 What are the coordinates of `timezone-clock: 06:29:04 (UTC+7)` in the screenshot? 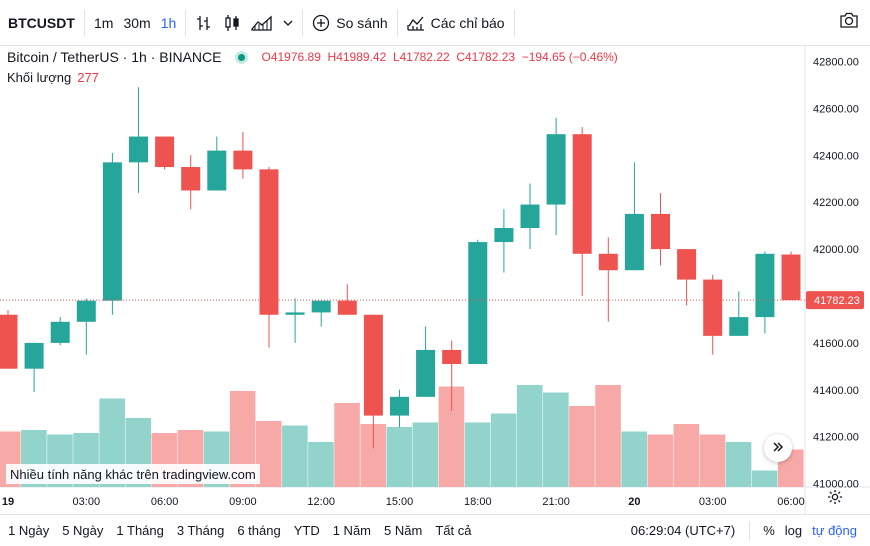 It's located at (683, 530).